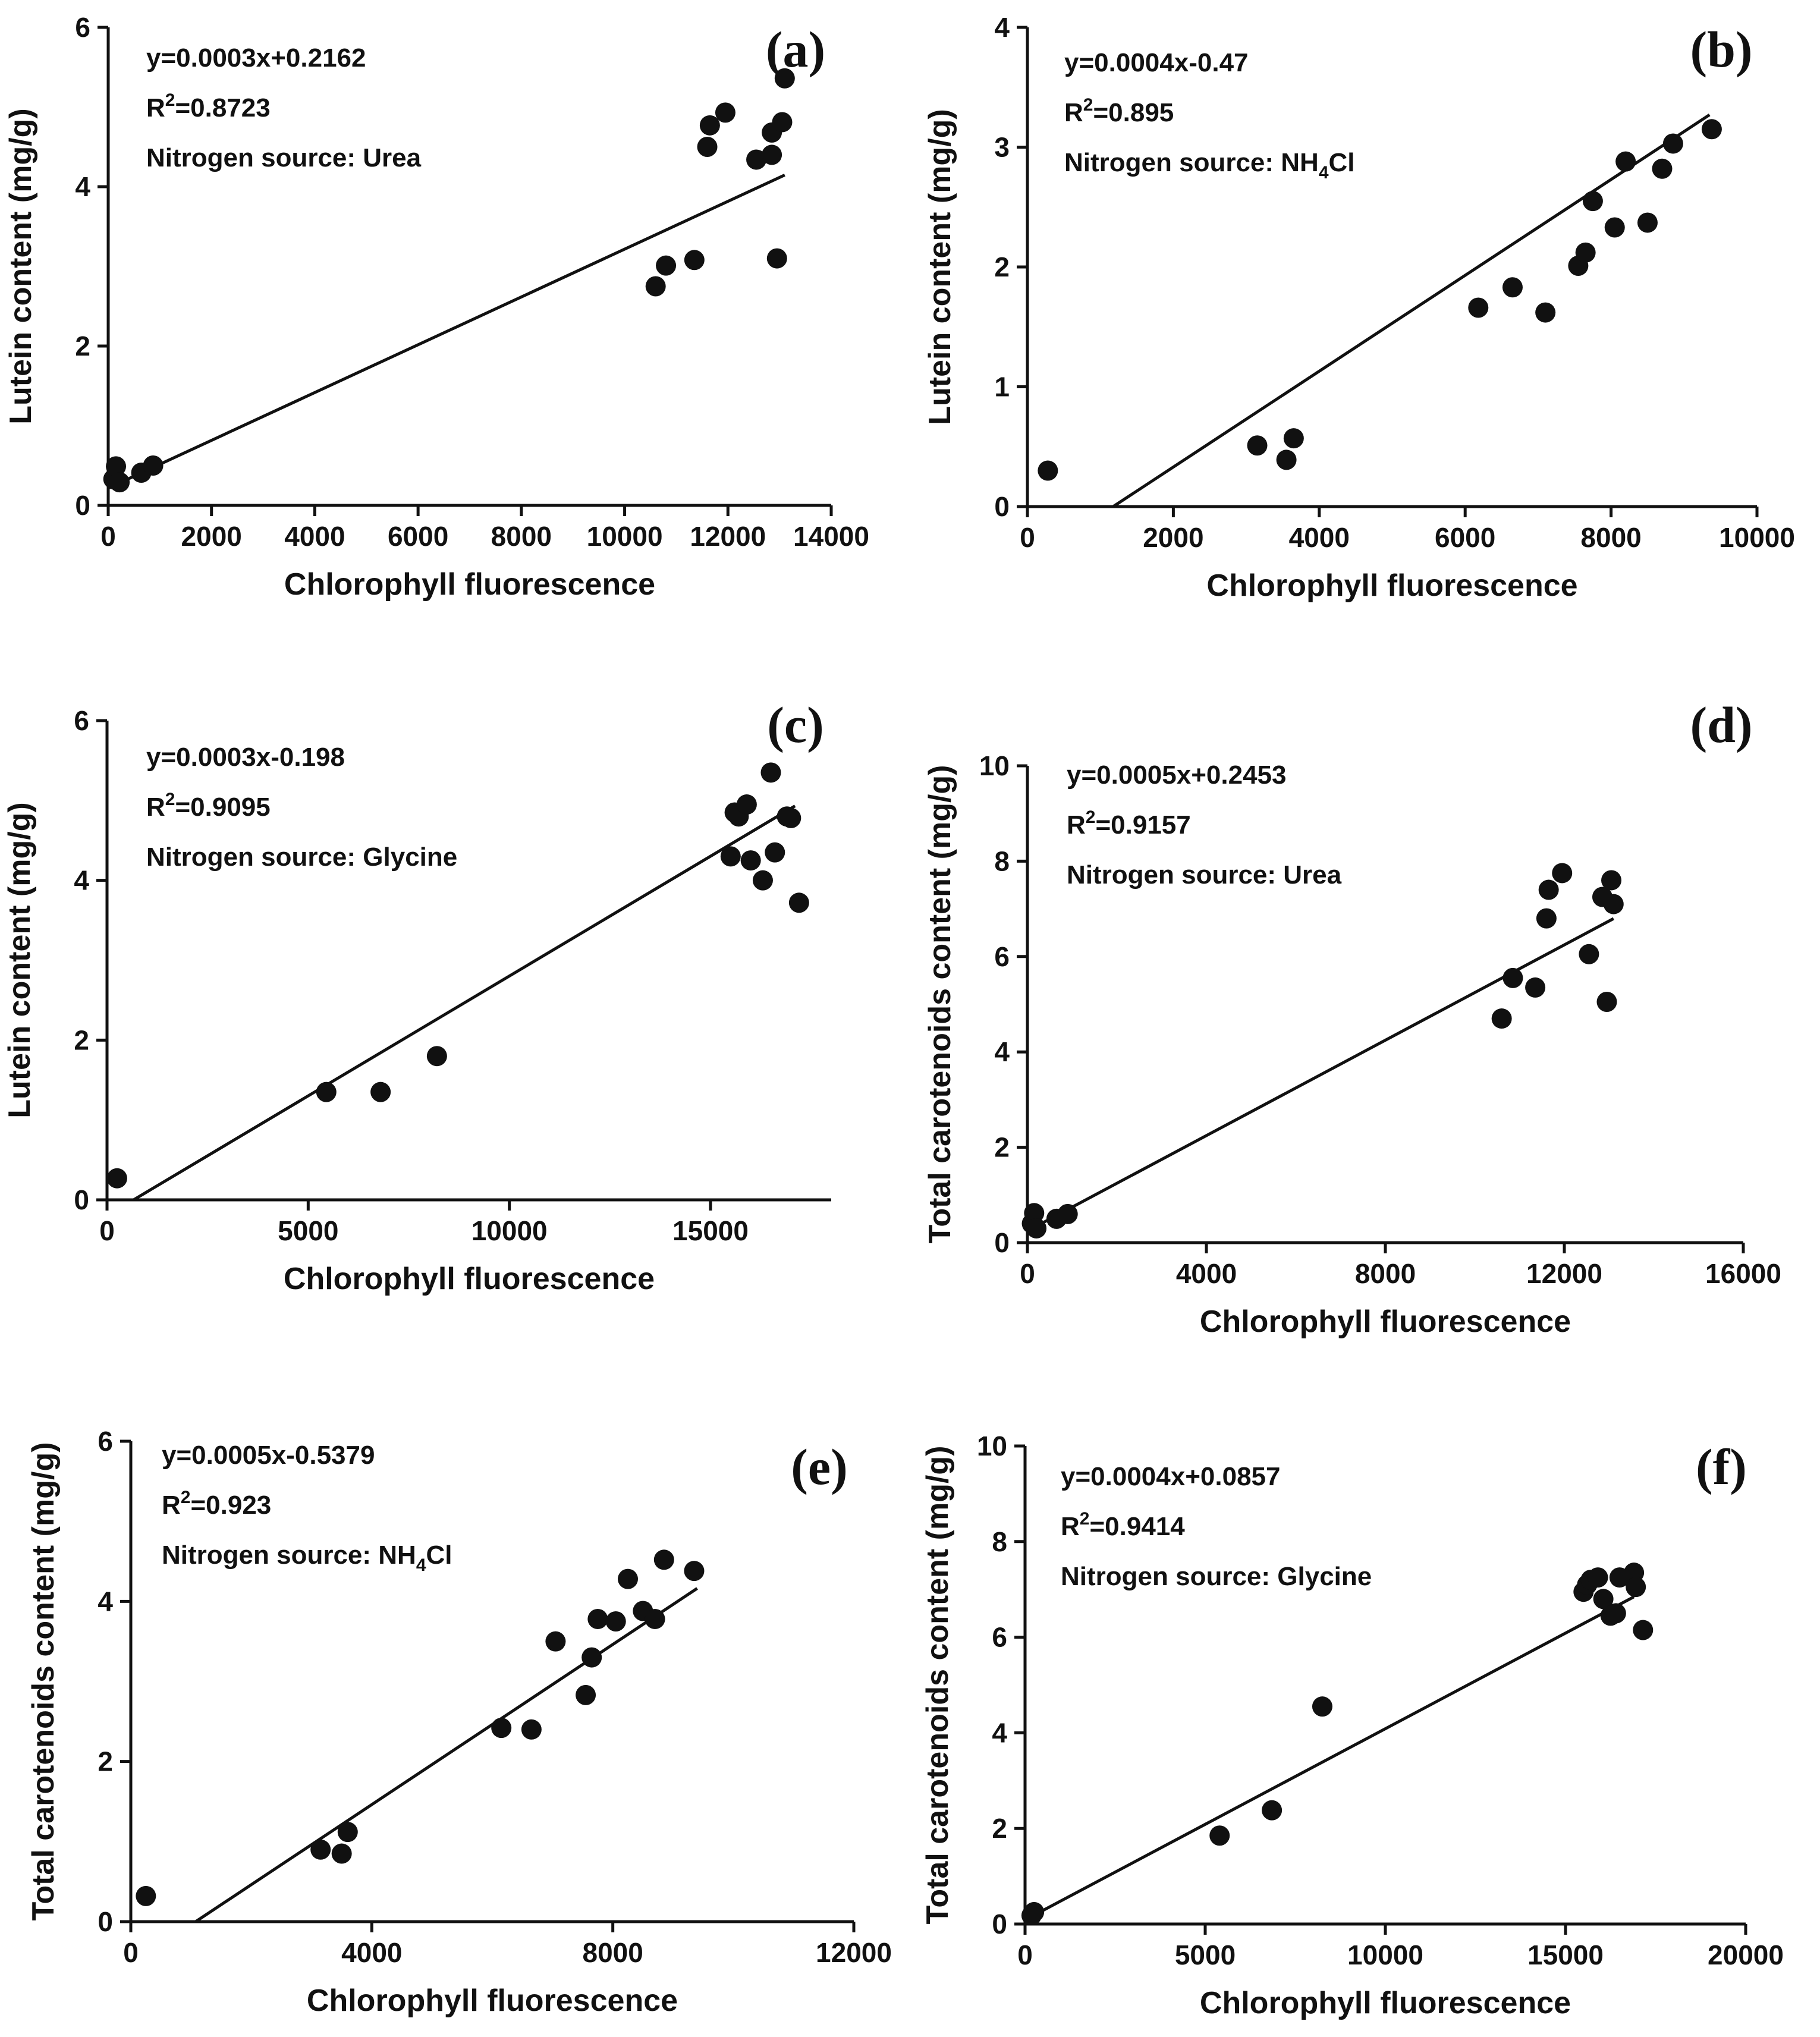 Image resolution: width=1820 pixels, height=2037 pixels. Describe the element at coordinates (1205, 1954) in the screenshot. I see `x-tick-label: 5000` at that location.